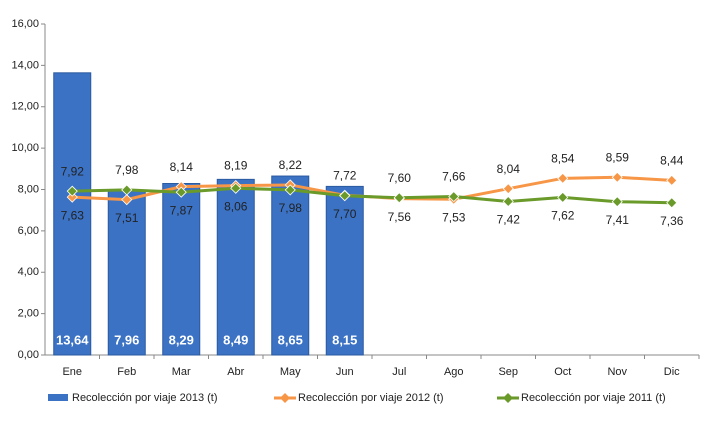 The height and width of the screenshot is (421, 717). What do you see at coordinates (181, 372) in the screenshot?
I see `x-tick-label: Mar` at bounding box center [181, 372].